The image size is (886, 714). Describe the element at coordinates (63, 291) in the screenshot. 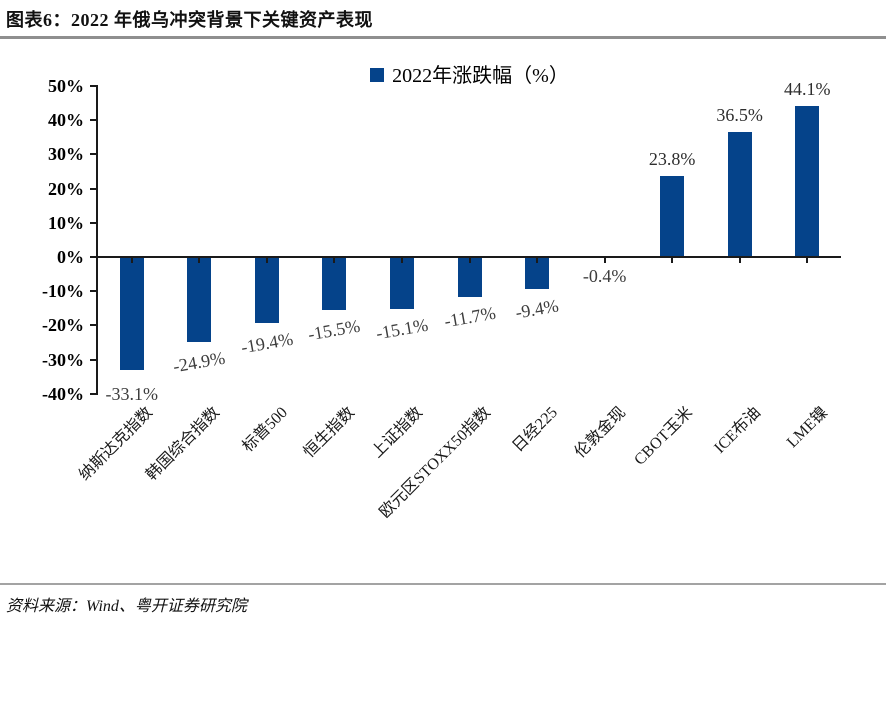

I see `y-axis-tick-label: -10%` at that location.